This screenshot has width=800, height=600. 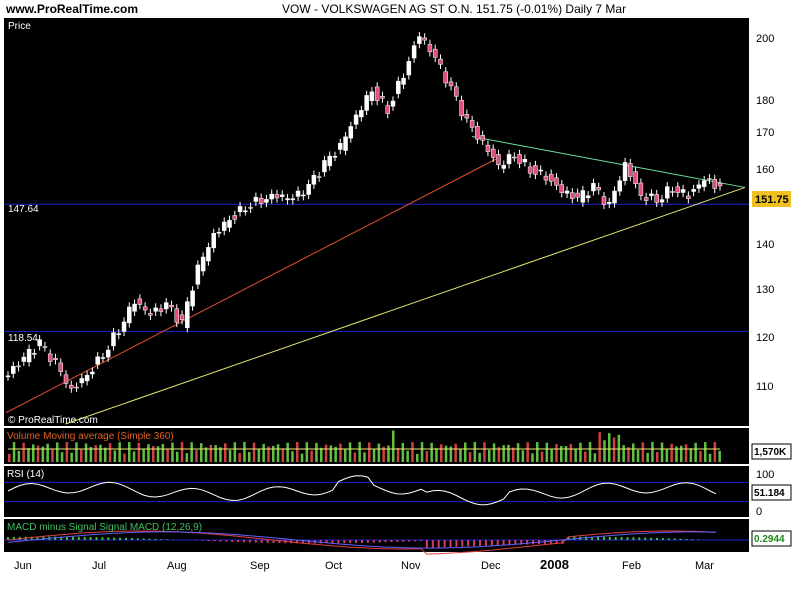 What do you see at coordinates (177, 566) in the screenshot?
I see `x-tick-label: Aug` at bounding box center [177, 566].